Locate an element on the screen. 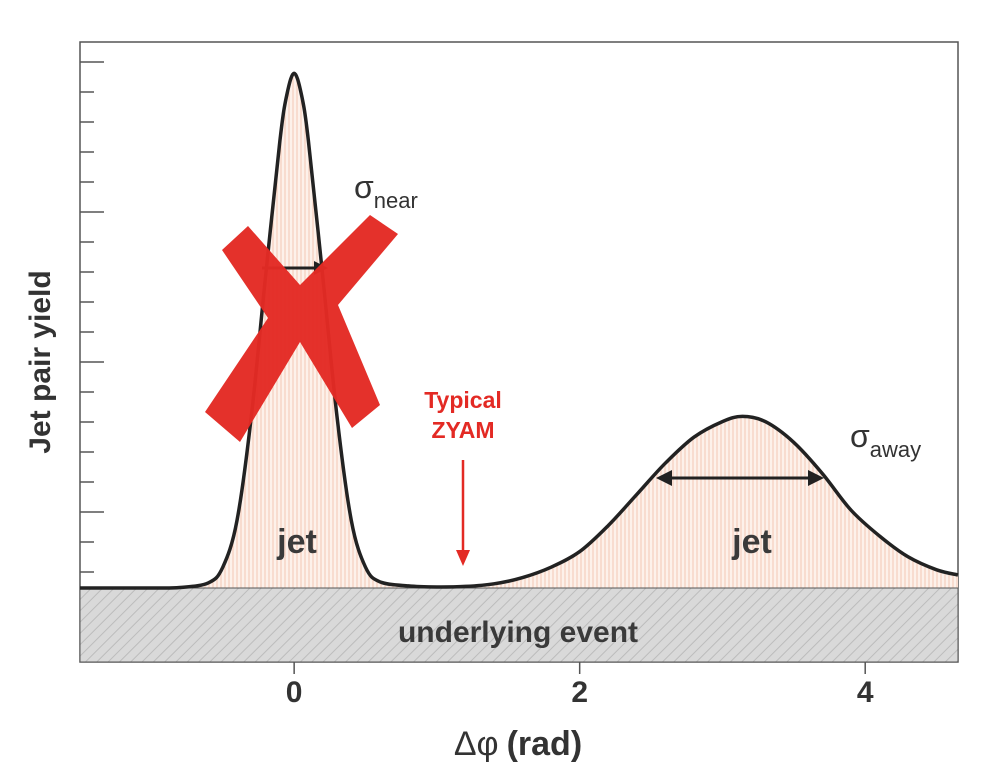 The width and height of the screenshot is (984, 783). x-tick-label: 4 is located at coordinates (865, 692).